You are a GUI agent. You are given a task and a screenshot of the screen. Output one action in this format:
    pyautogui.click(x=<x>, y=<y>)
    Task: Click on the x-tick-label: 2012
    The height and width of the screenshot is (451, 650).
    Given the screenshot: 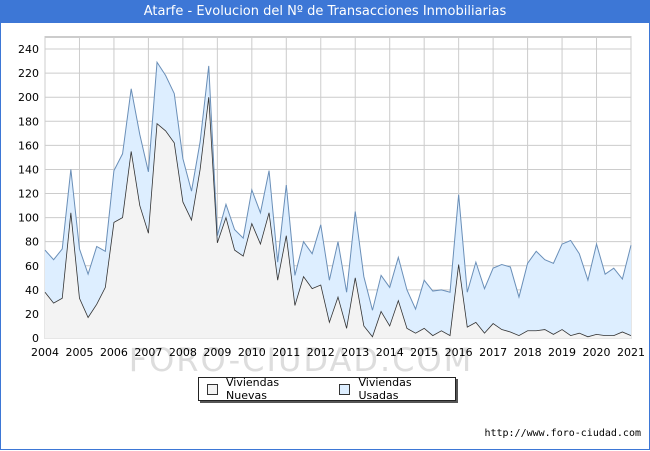 What is the action you would take?
    pyautogui.click(x=321, y=352)
    